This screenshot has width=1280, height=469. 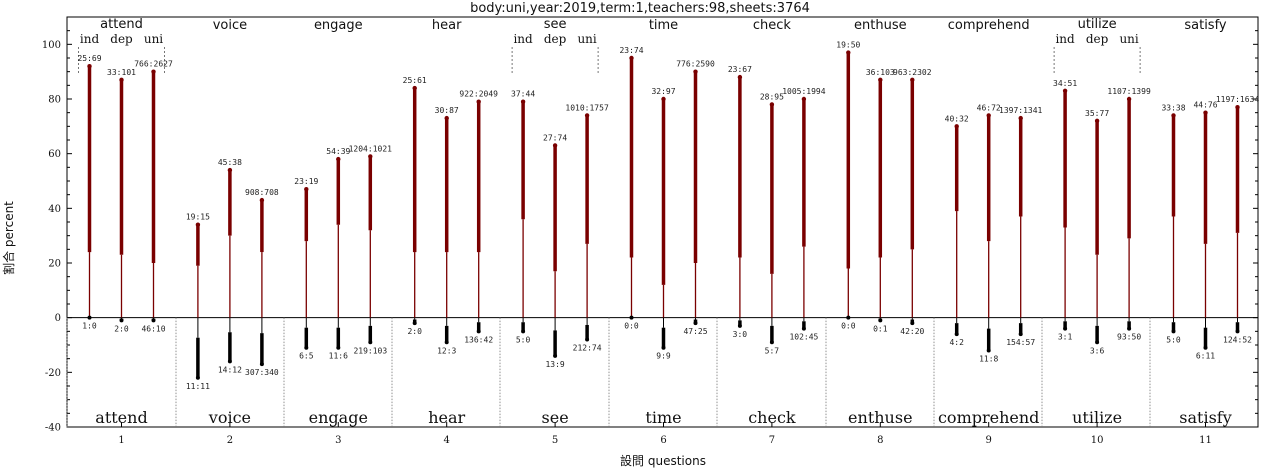 I want to click on positive-data-label: 1010:1757, so click(x=587, y=107).